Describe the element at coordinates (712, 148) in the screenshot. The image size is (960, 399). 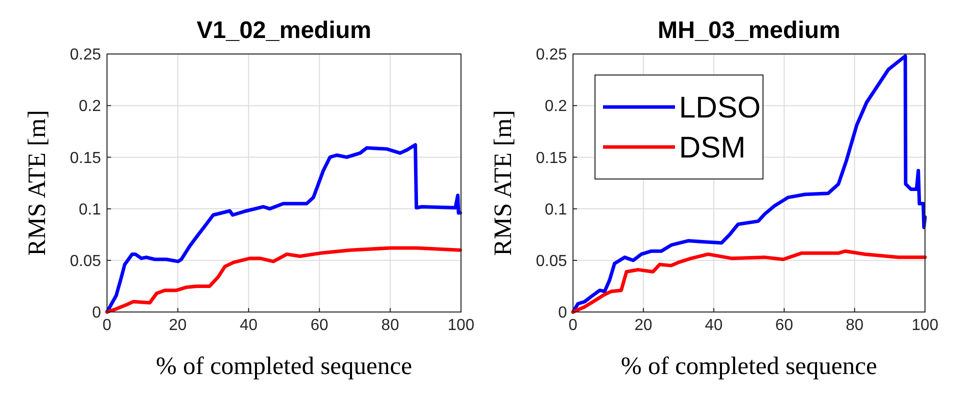
I see `legend-label: DSM` at that location.